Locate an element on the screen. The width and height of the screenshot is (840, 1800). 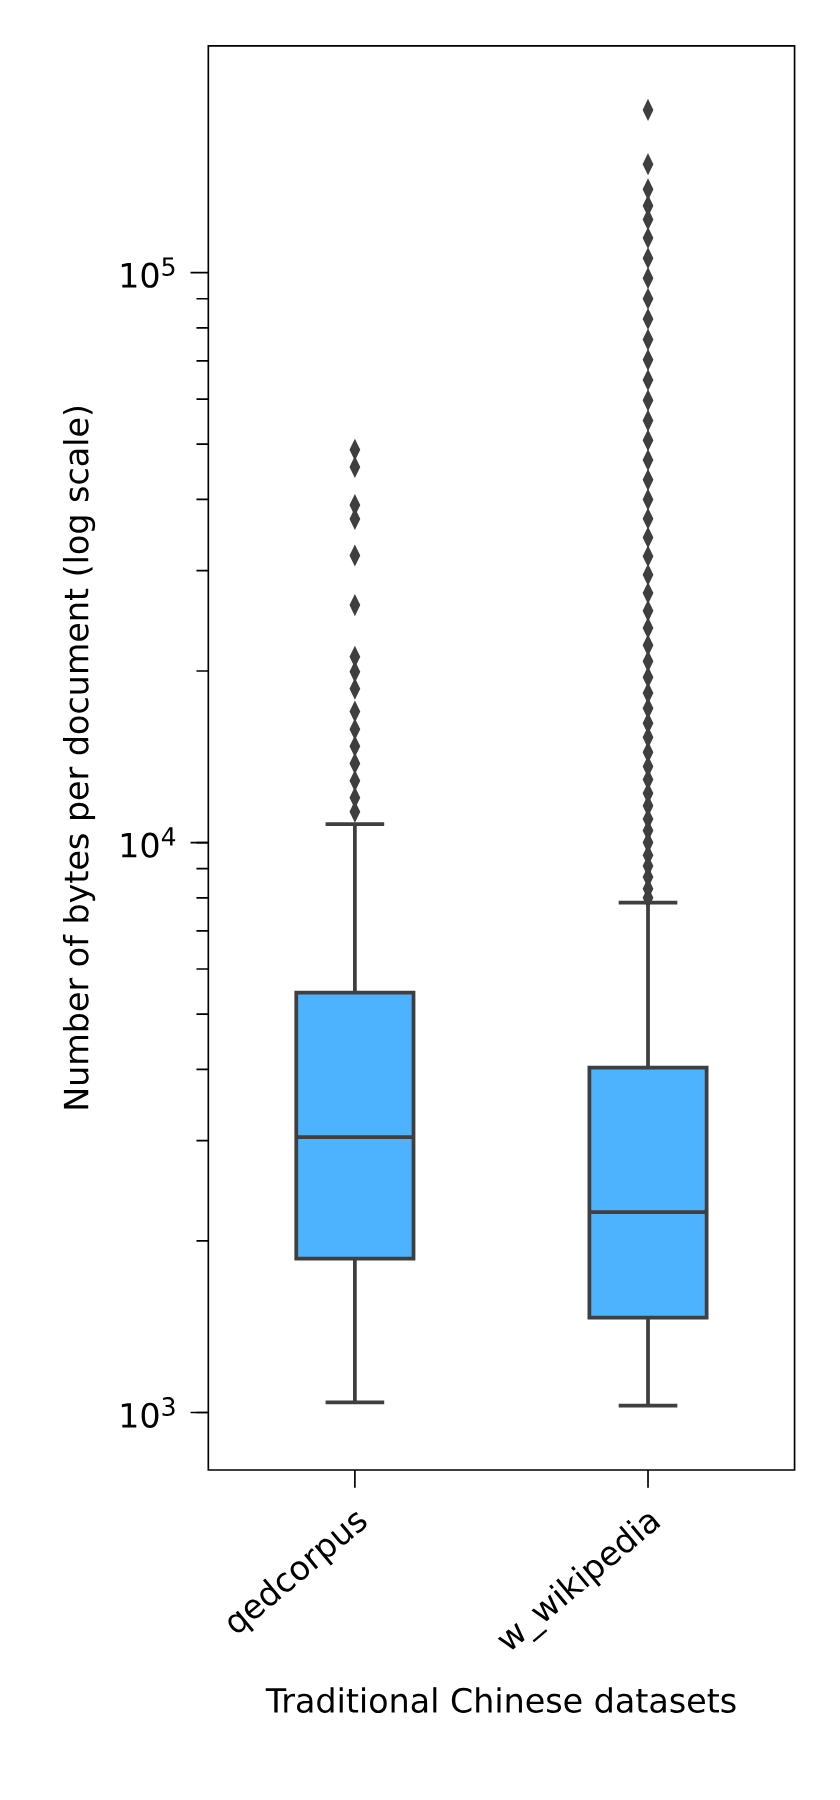
y-tick-label: 10$^{5}$ is located at coordinates (148, 272).